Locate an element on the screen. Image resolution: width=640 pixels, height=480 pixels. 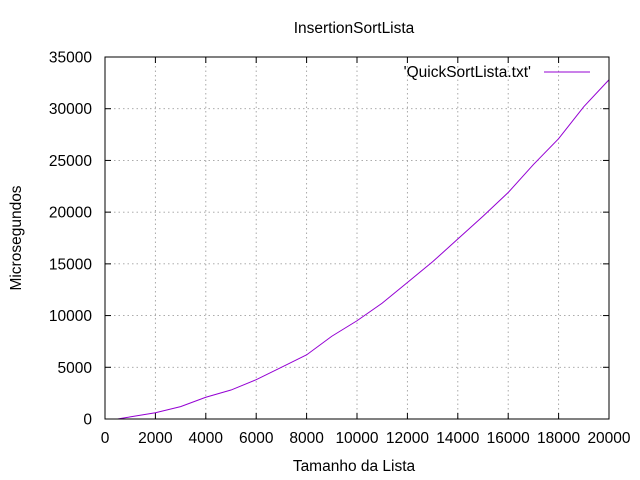
legend-label: 'QuickSortLista.txt' is located at coordinates (467, 72).